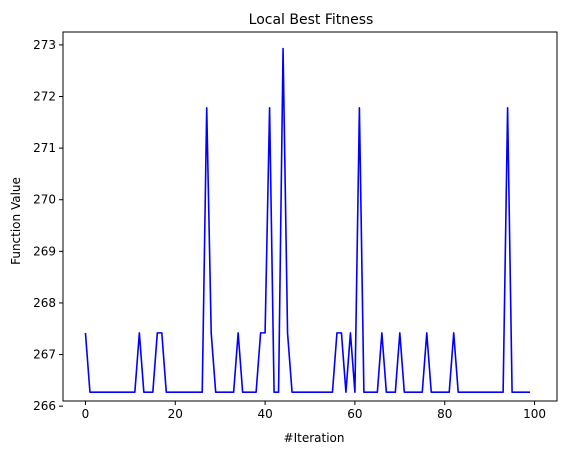  What do you see at coordinates (44, 97) in the screenshot?
I see `y-tick-label: 272` at bounding box center [44, 97].